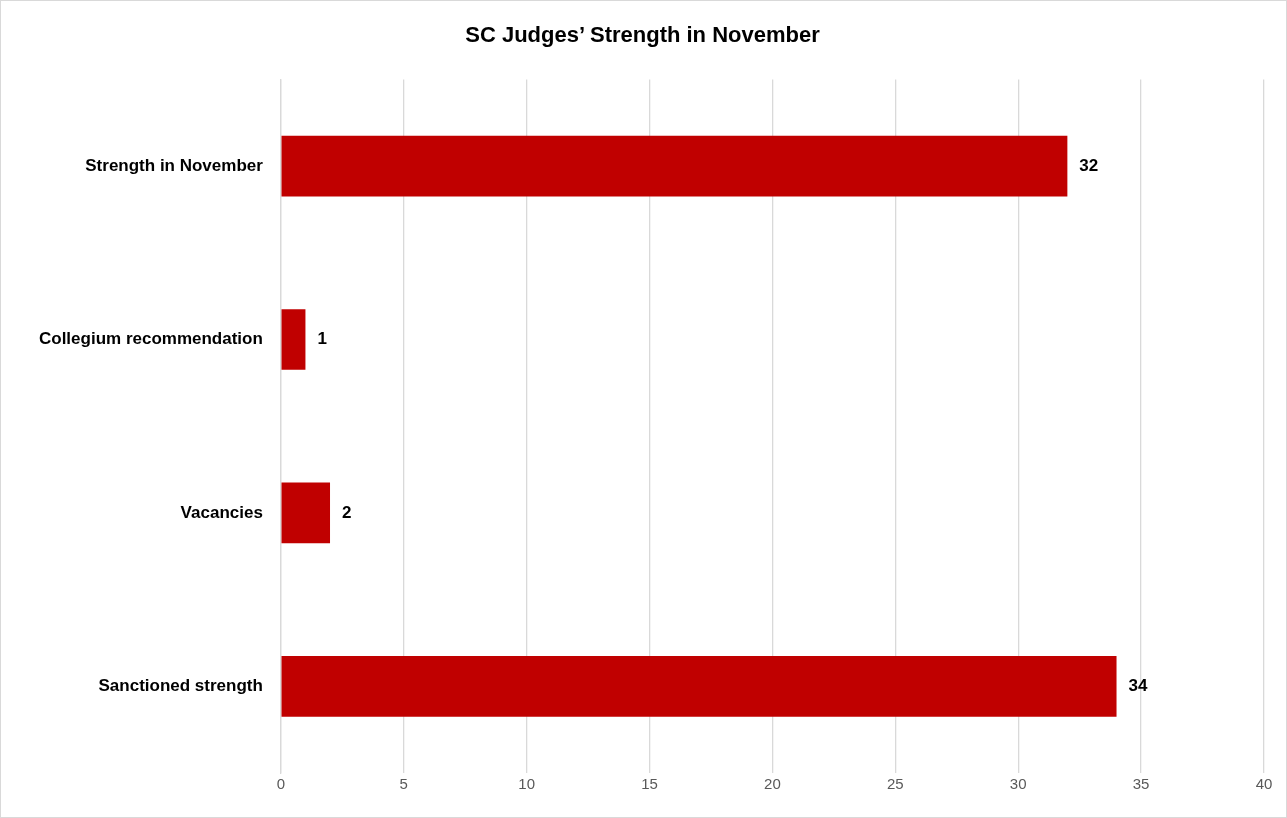 This screenshot has height=818, width=1287. I want to click on x-tick-label: 25, so click(895, 784).